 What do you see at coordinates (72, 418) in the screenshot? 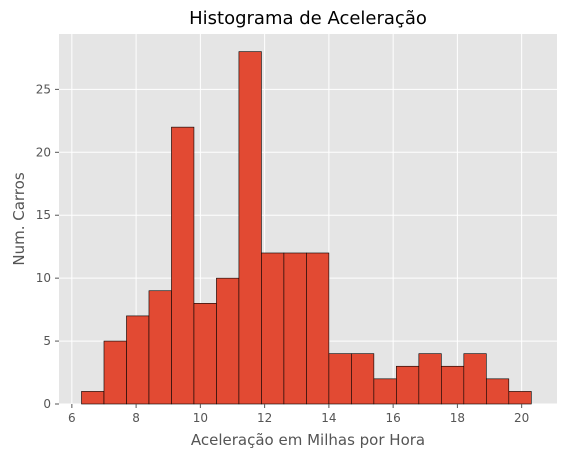
I see `x-tick-label: 6` at bounding box center [72, 418].